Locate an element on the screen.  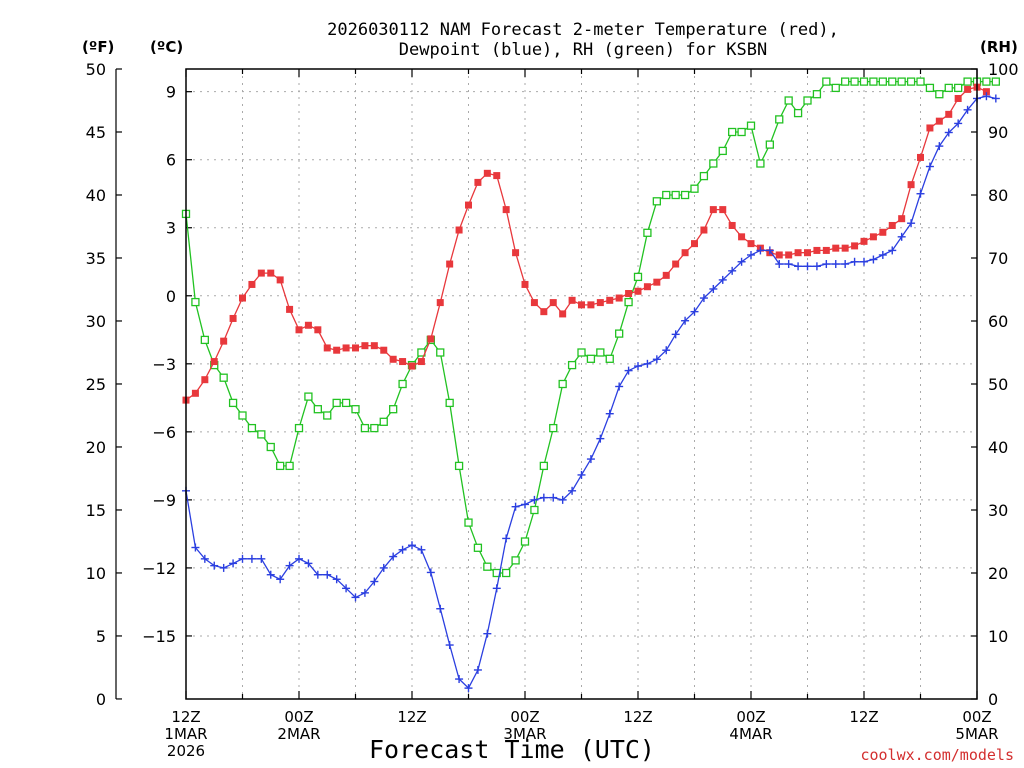
fahrenheit-axis: 0 5 10 15 20 25 30 35 40 45 50 is located at coordinates (104, 384).